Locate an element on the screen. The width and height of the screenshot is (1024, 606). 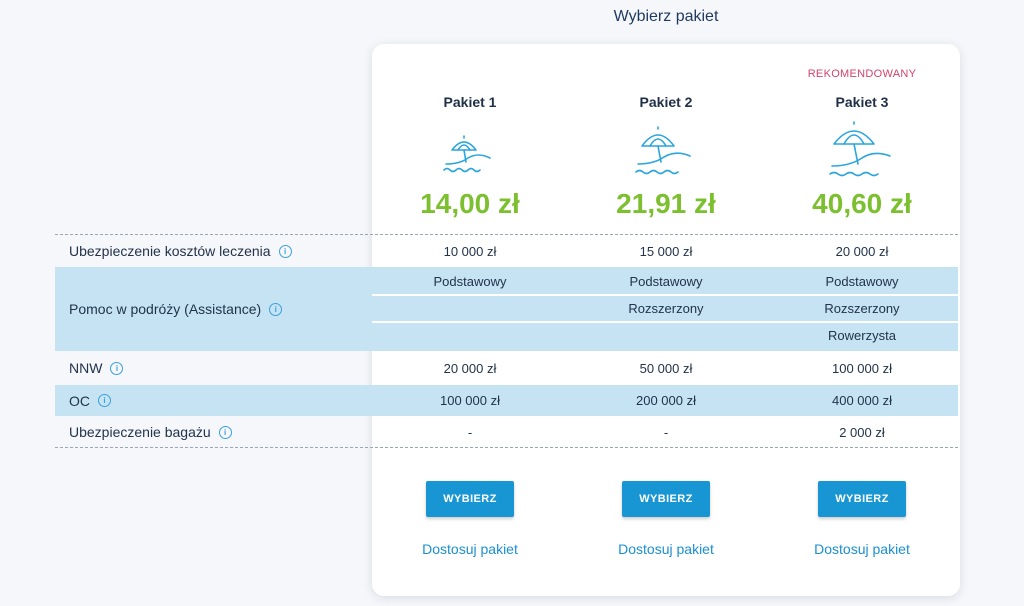
medical-value-2: 15 000 zł is located at coordinates (666, 251).